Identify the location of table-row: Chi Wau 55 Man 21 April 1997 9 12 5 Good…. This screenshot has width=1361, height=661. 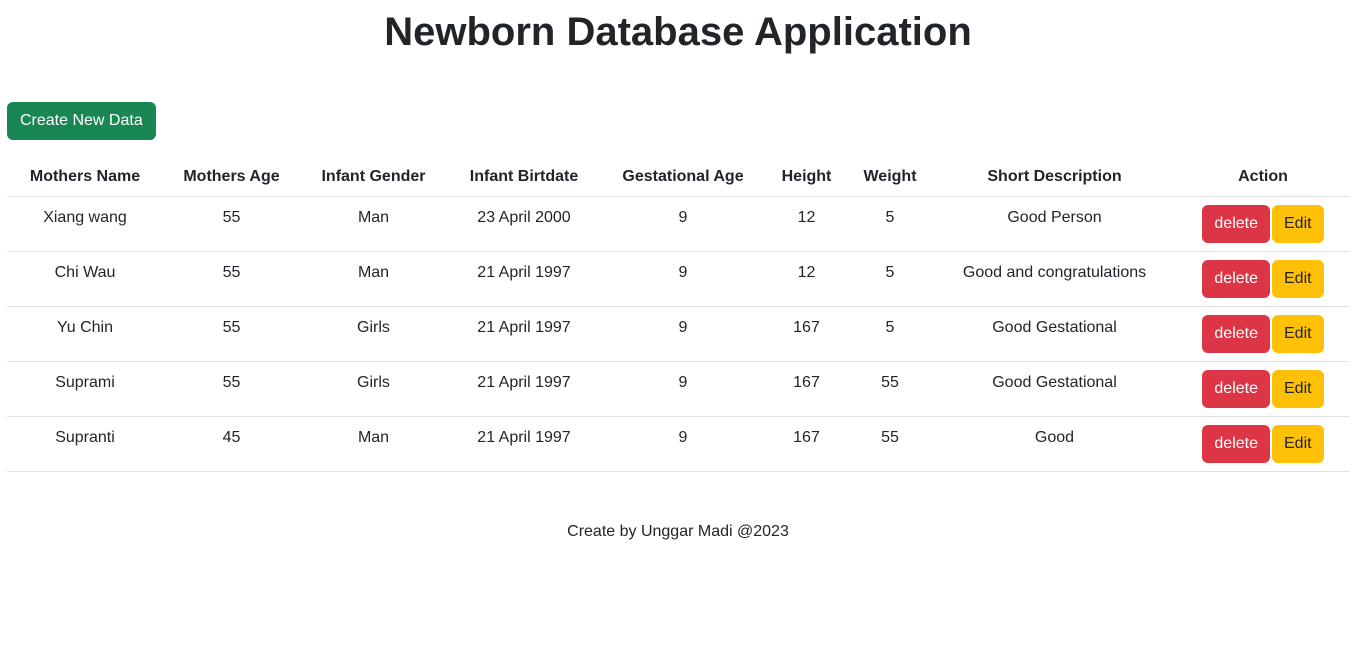
(678, 279).